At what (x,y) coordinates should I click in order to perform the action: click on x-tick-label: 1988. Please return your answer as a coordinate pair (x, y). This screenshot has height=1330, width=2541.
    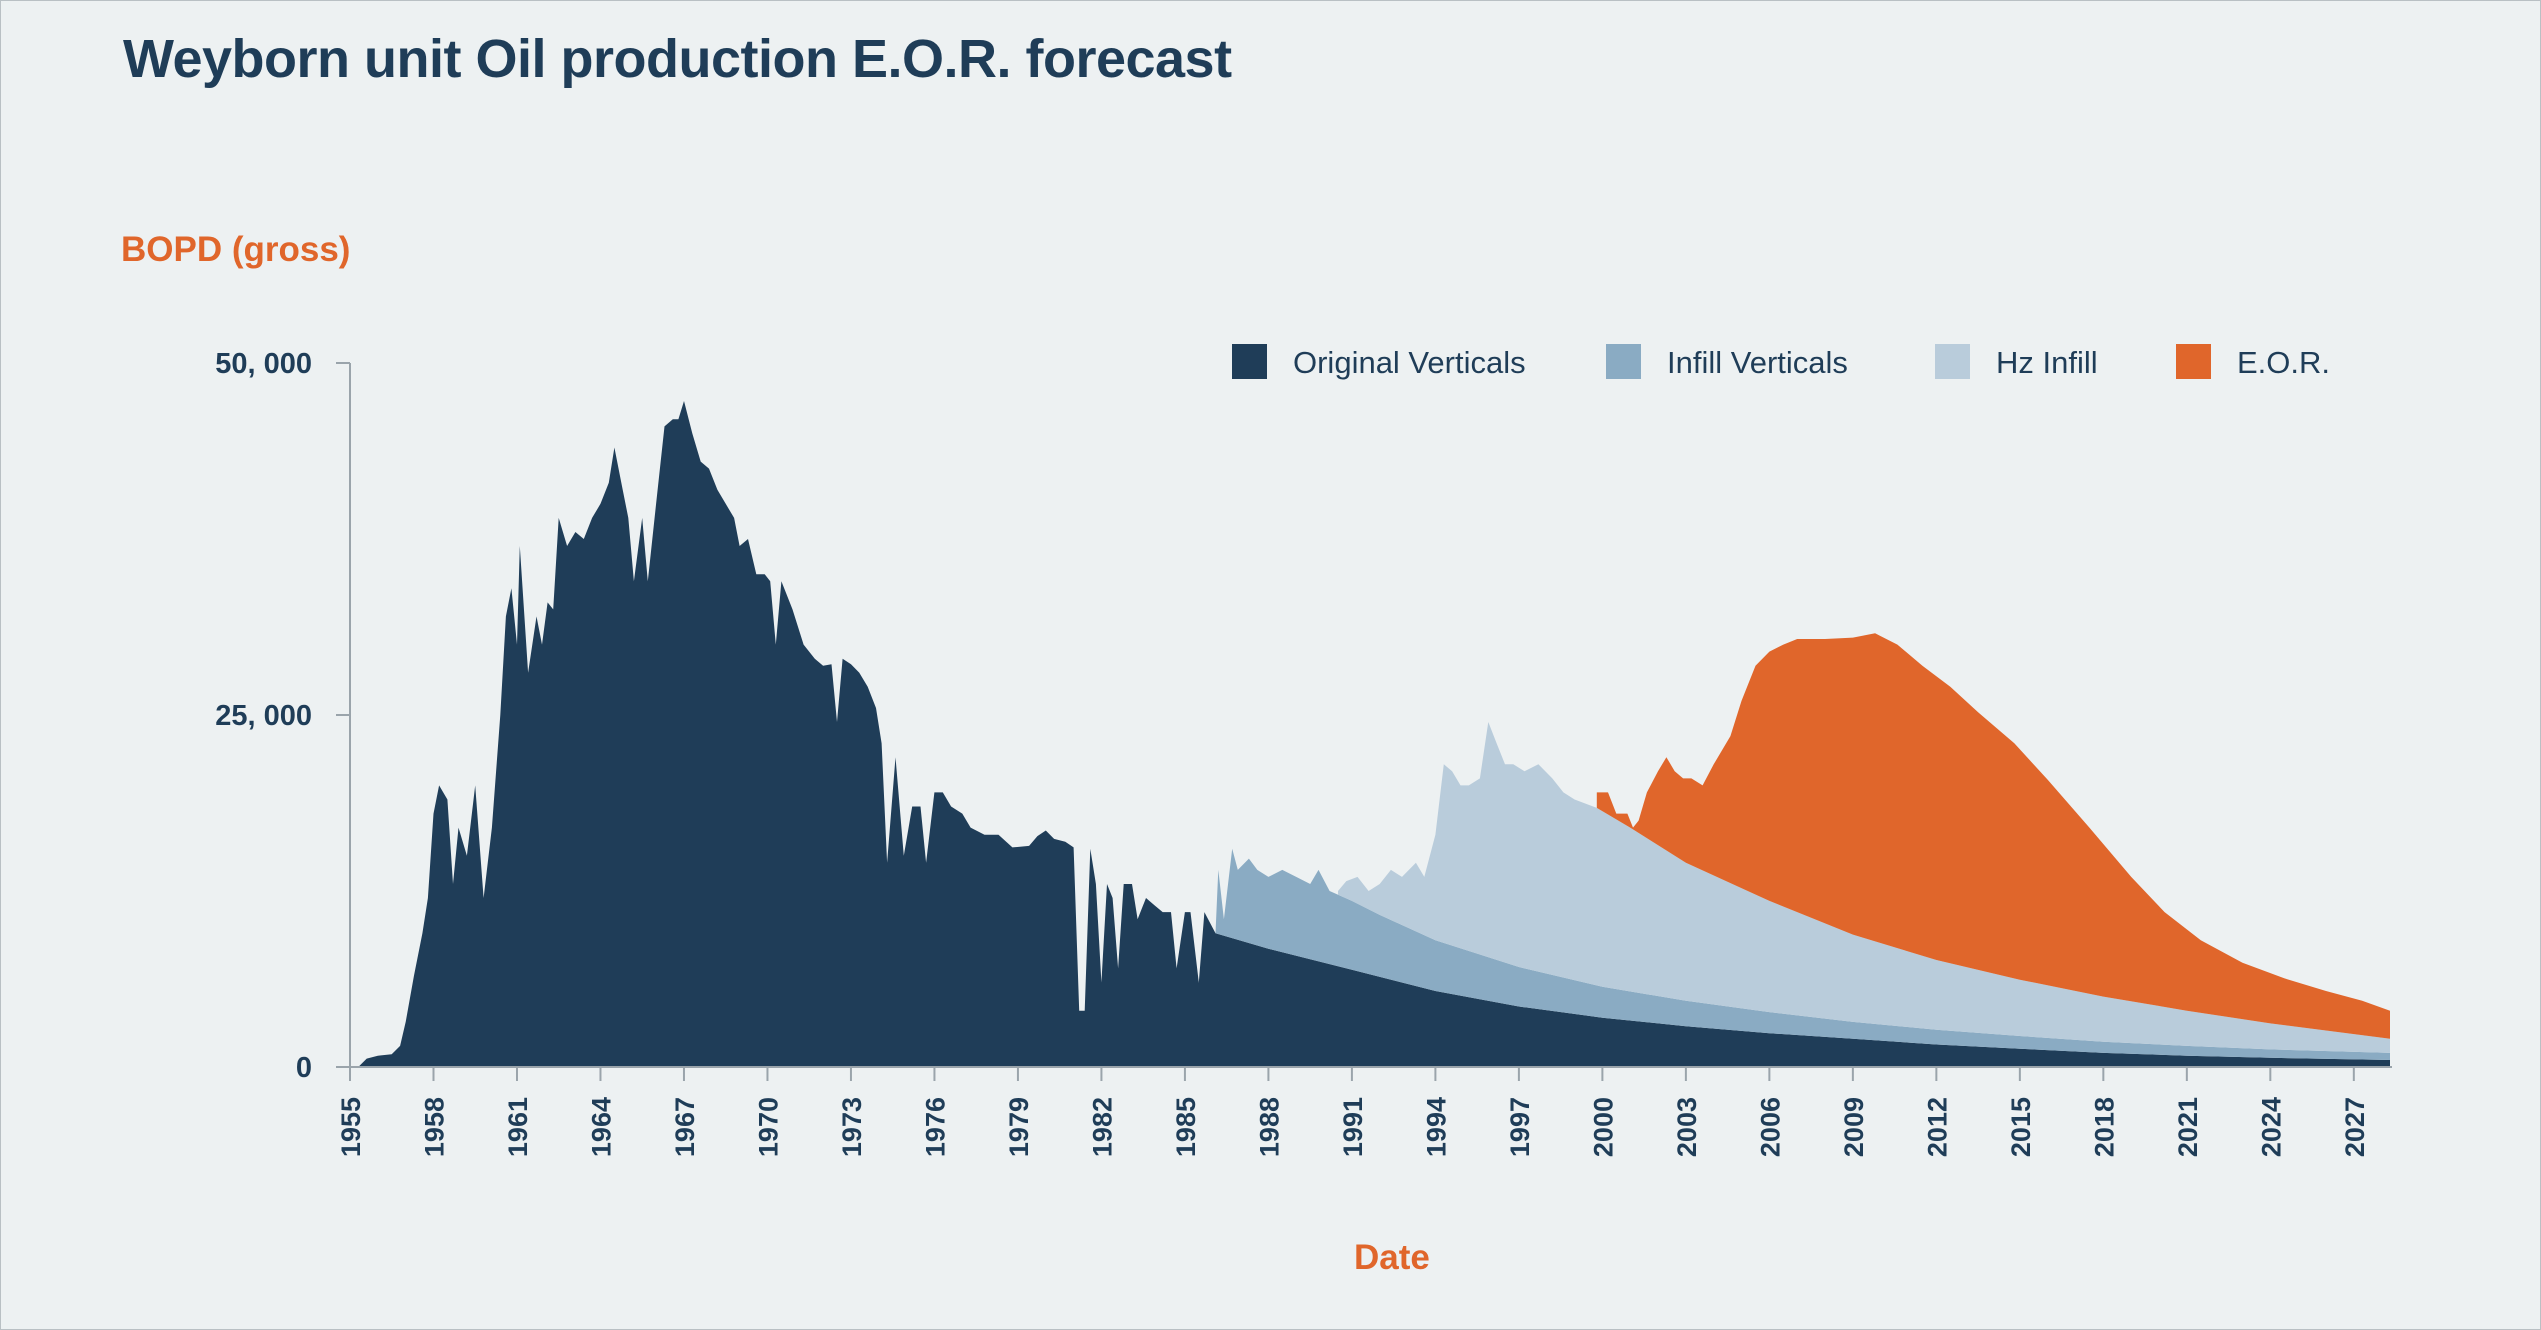
    Looking at the image, I should click on (1269, 1127).